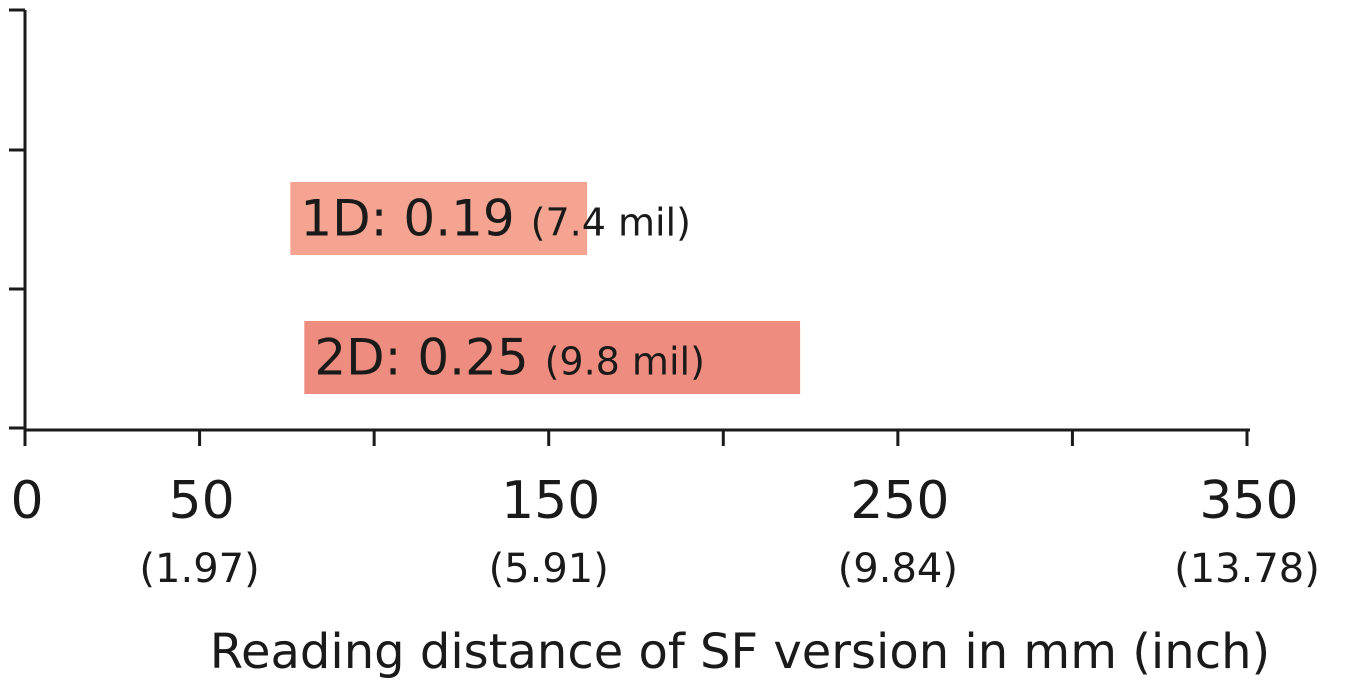 This screenshot has height=683, width=1359. What do you see at coordinates (26, 501) in the screenshot?
I see `x-tick-label: 0` at bounding box center [26, 501].